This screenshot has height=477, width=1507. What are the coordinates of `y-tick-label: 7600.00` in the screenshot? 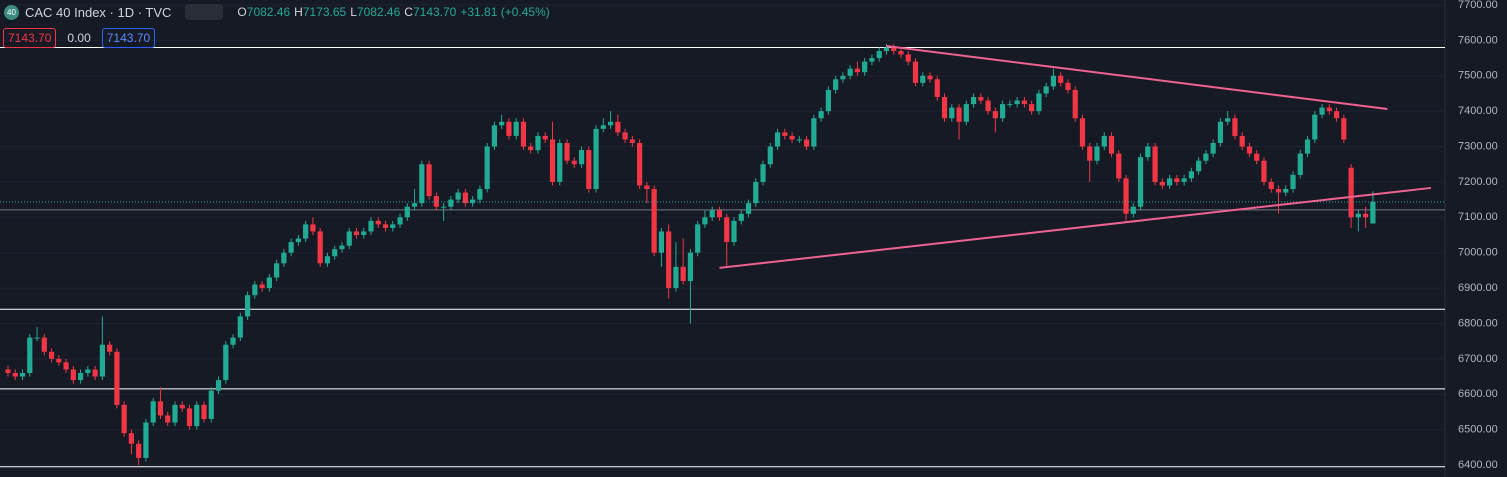 It's located at (1478, 40).